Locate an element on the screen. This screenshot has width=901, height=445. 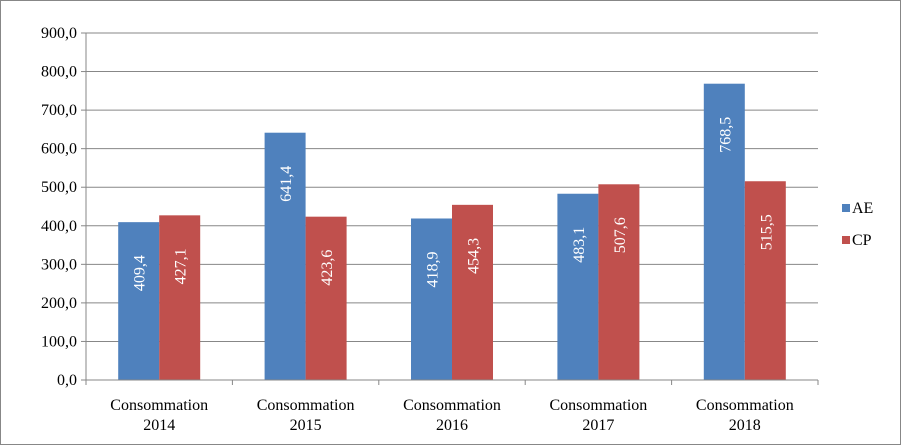
legend-label-ae: AE is located at coordinates (862, 208).